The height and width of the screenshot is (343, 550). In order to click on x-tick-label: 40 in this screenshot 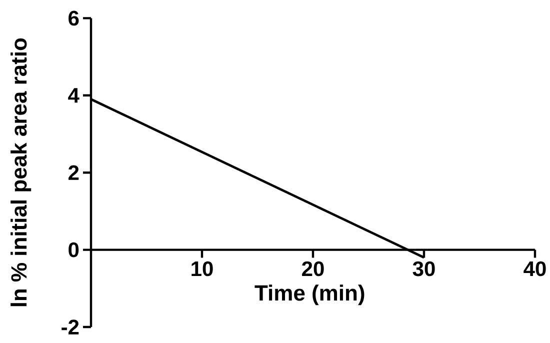, I will do `click(535, 268)`.